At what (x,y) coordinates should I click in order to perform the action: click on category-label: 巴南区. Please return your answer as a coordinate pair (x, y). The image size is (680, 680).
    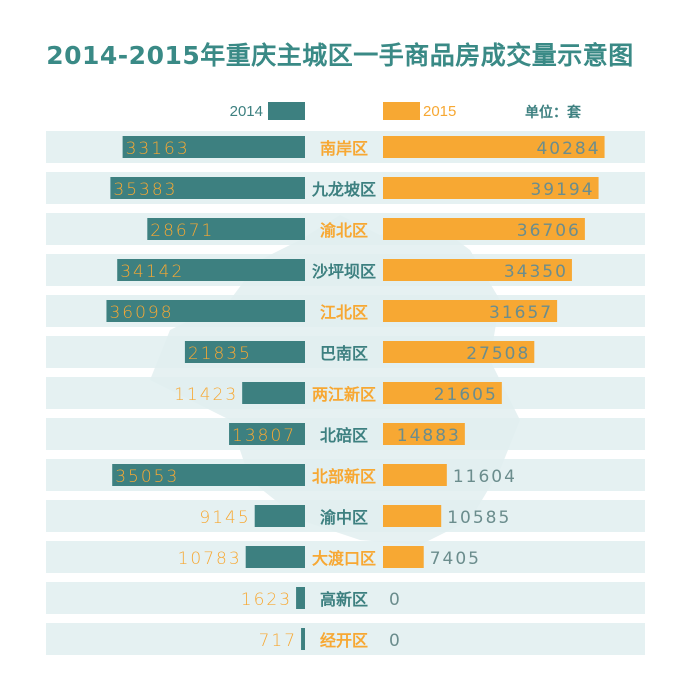
    Looking at the image, I should click on (344, 353).